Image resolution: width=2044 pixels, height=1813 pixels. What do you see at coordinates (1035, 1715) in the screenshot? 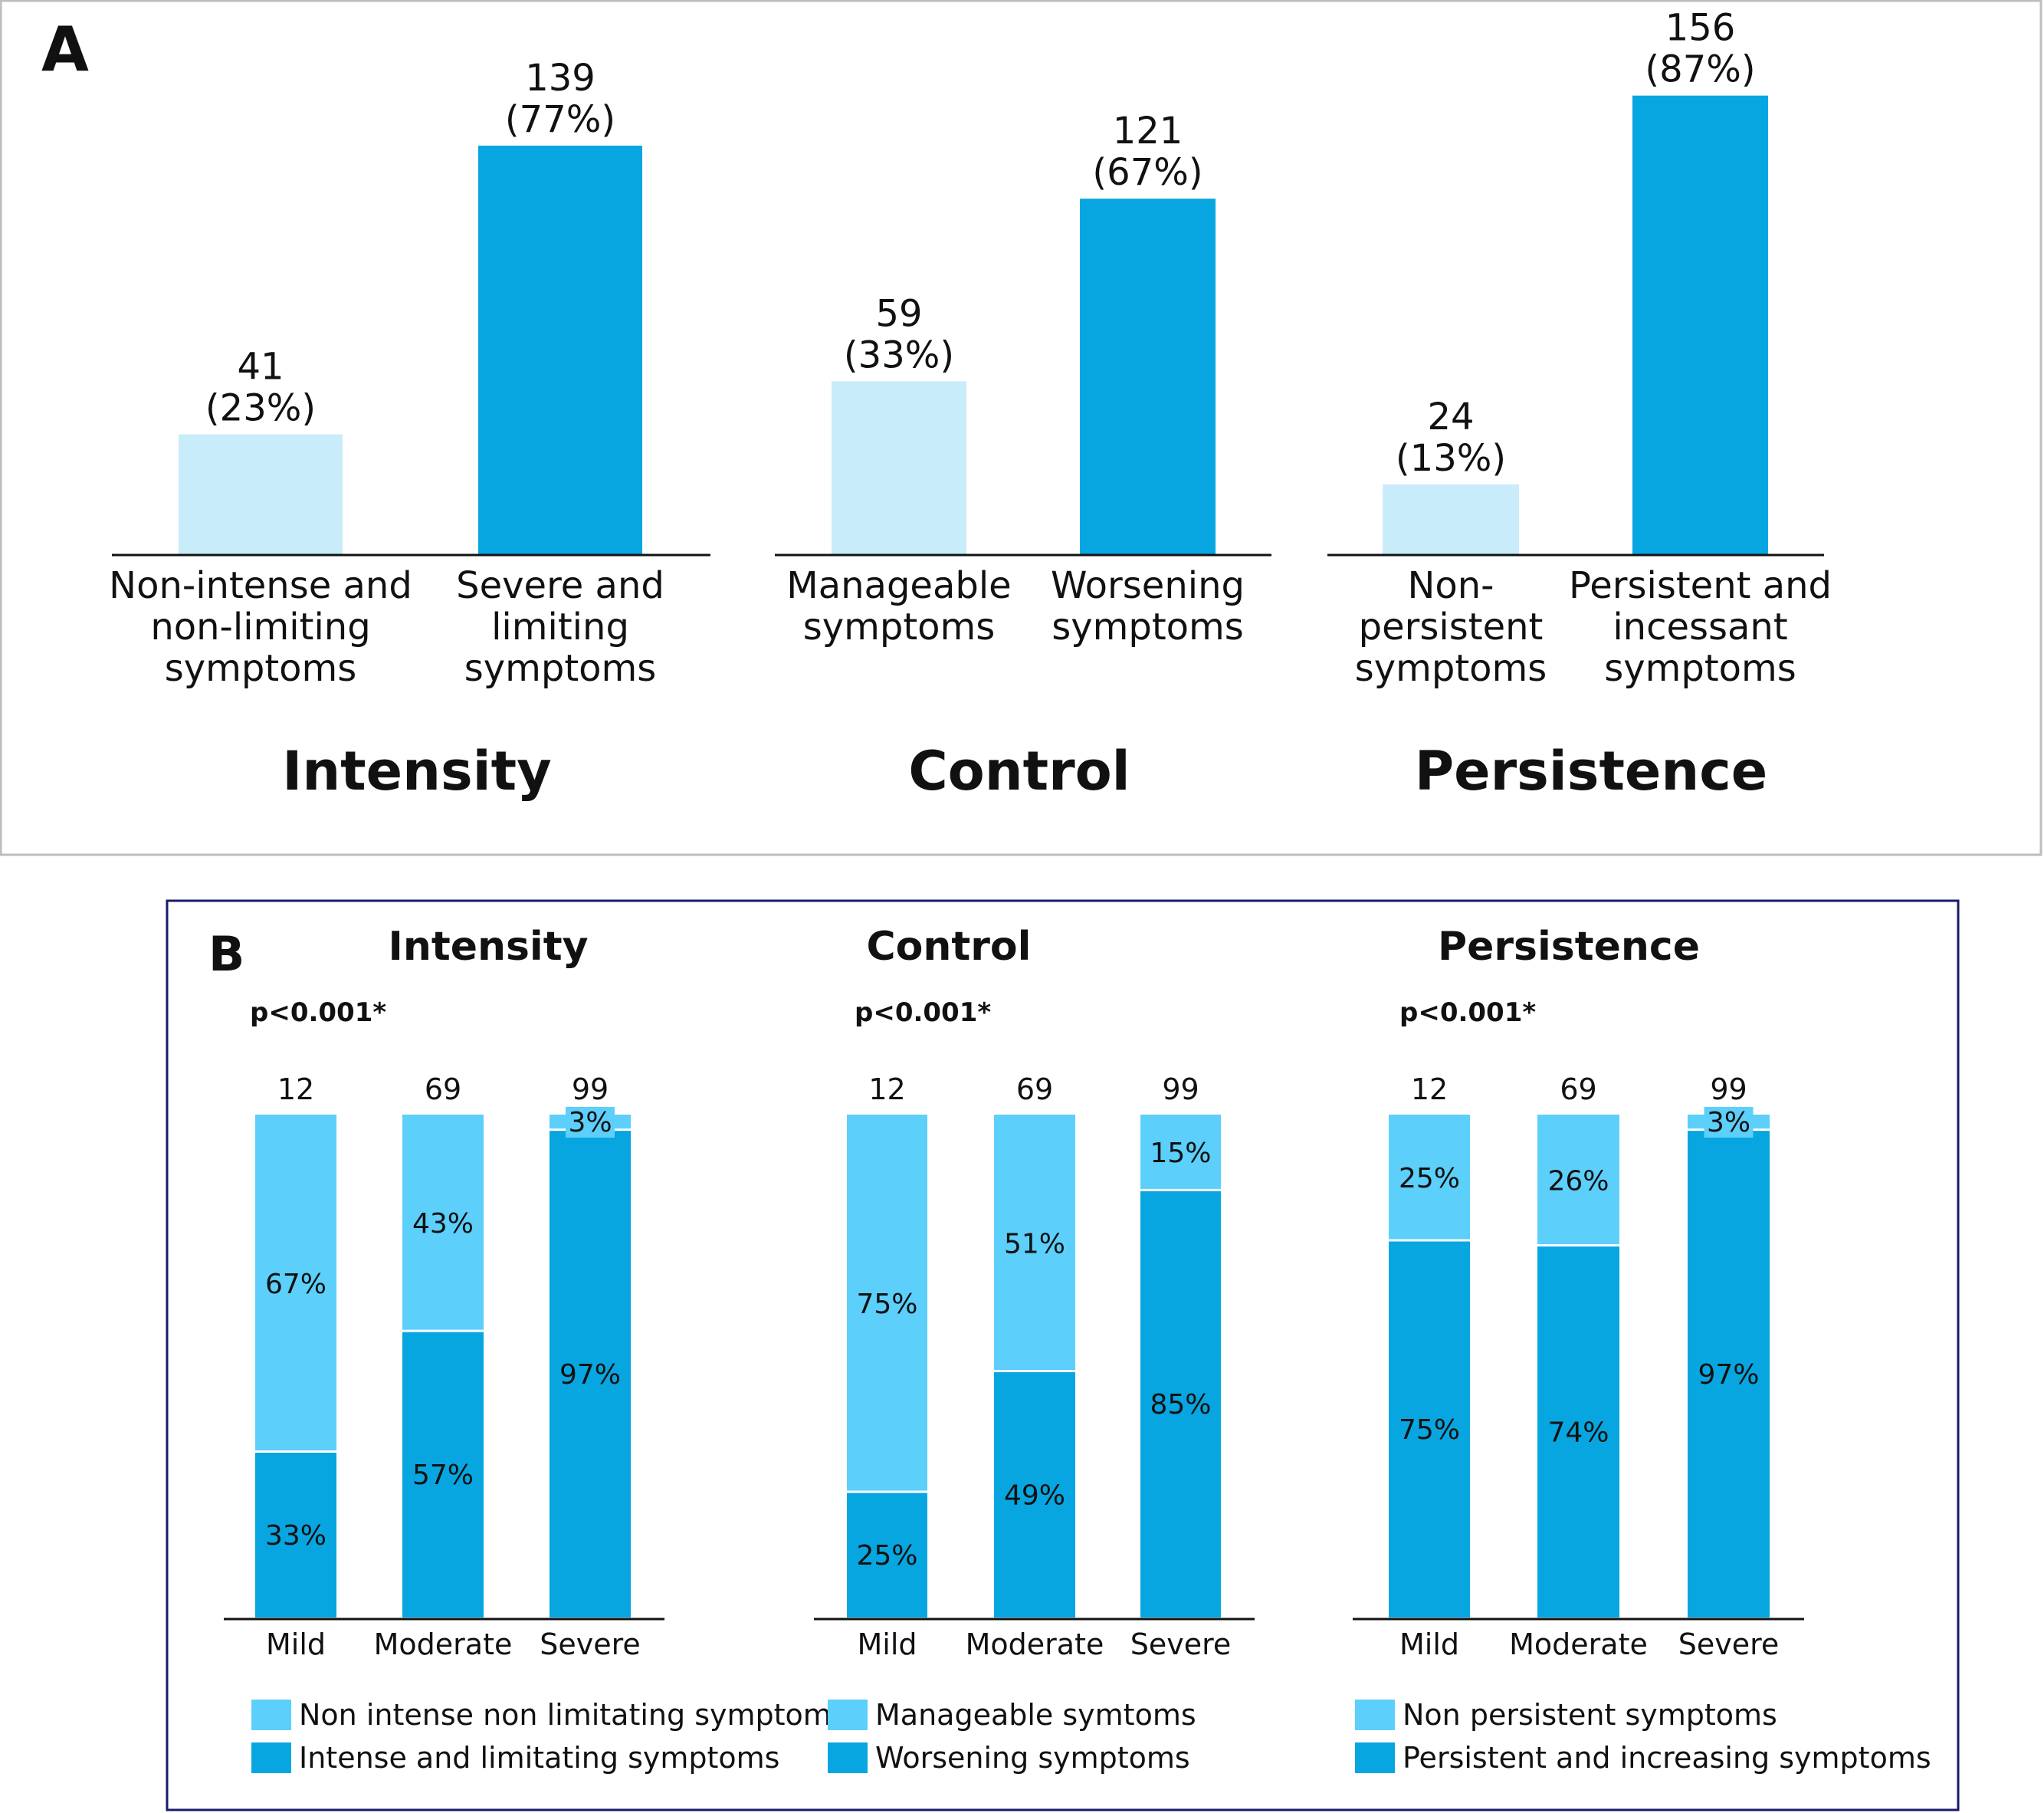
I see `legend-label: Manageable symtoms` at bounding box center [1035, 1715].